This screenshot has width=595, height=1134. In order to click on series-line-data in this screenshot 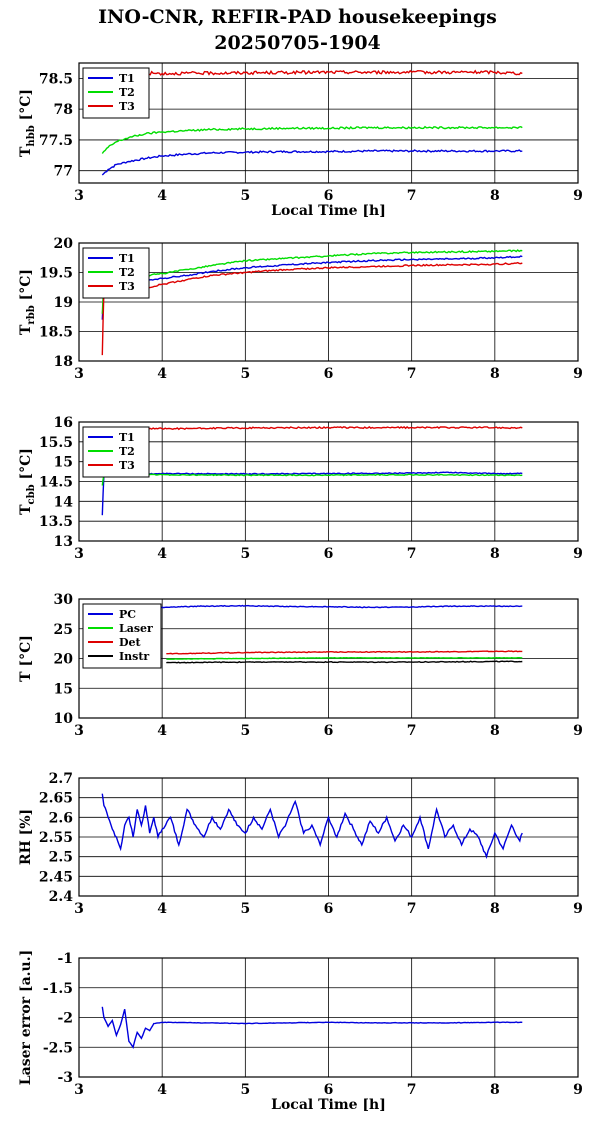, I will do `click(312, 1028)`.